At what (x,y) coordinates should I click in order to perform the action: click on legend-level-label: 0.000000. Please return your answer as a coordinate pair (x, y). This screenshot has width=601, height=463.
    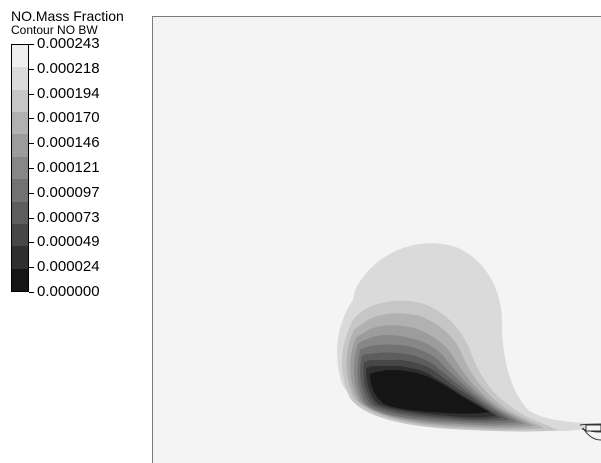
    Looking at the image, I should click on (68, 291).